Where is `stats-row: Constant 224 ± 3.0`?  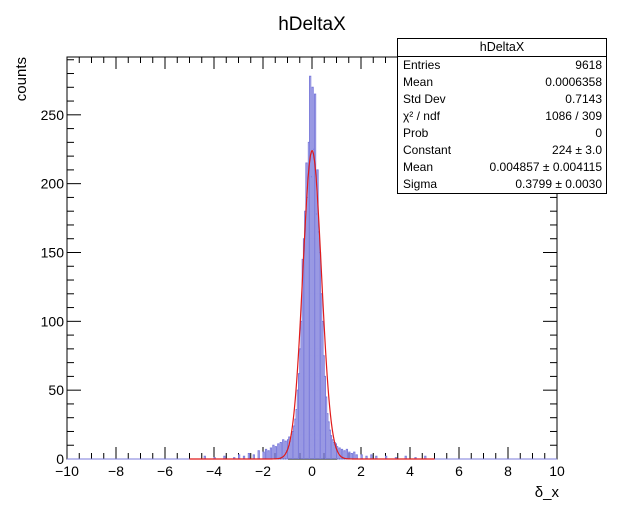
stats-row: Constant 224 ± 3.0 is located at coordinates (502, 150).